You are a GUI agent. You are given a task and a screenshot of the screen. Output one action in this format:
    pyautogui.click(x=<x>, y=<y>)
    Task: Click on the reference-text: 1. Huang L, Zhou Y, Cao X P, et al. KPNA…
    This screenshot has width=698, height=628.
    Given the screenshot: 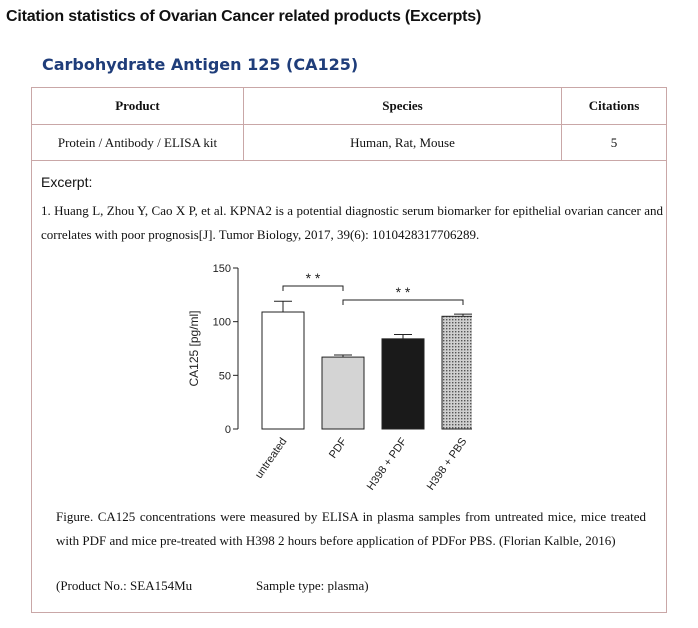 What is the action you would take?
    pyautogui.click(x=352, y=222)
    